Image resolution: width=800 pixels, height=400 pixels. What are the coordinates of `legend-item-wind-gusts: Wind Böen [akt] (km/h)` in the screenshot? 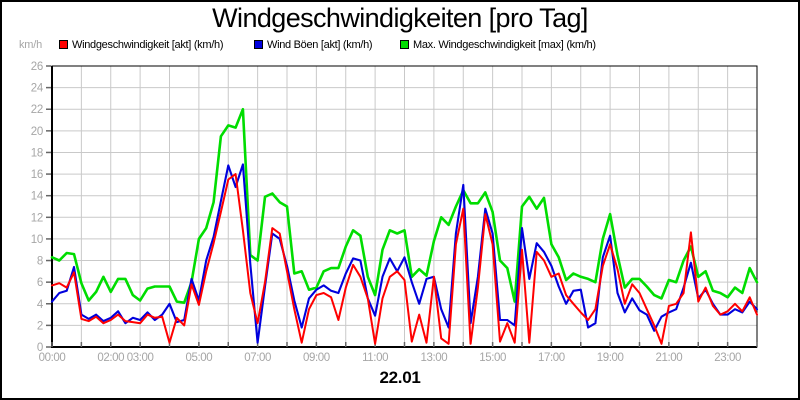 It's located at (313, 44).